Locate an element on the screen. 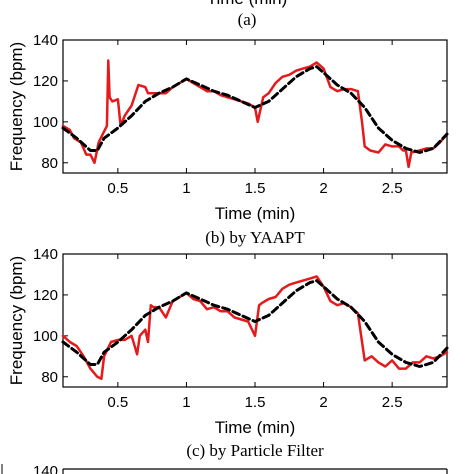  next-panel-ytick-fragment: 140 is located at coordinates (45, 468).